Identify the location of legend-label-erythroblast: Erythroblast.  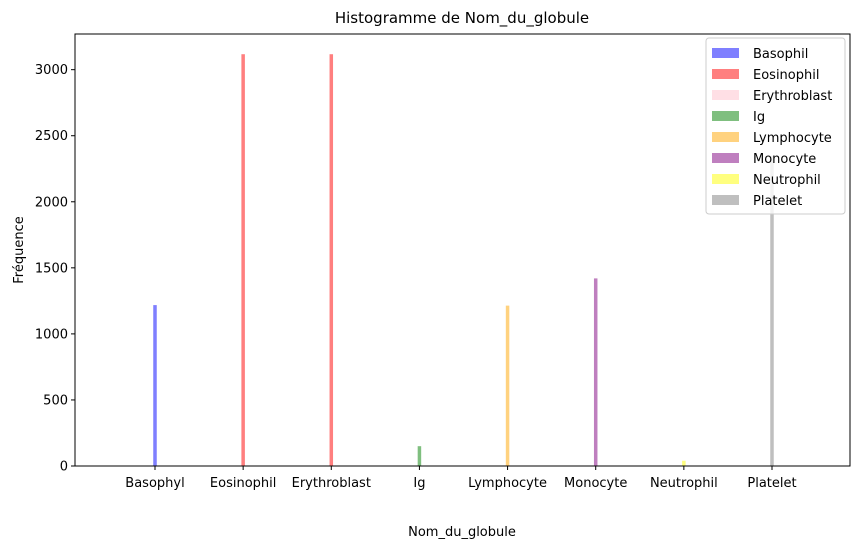
(792, 96).